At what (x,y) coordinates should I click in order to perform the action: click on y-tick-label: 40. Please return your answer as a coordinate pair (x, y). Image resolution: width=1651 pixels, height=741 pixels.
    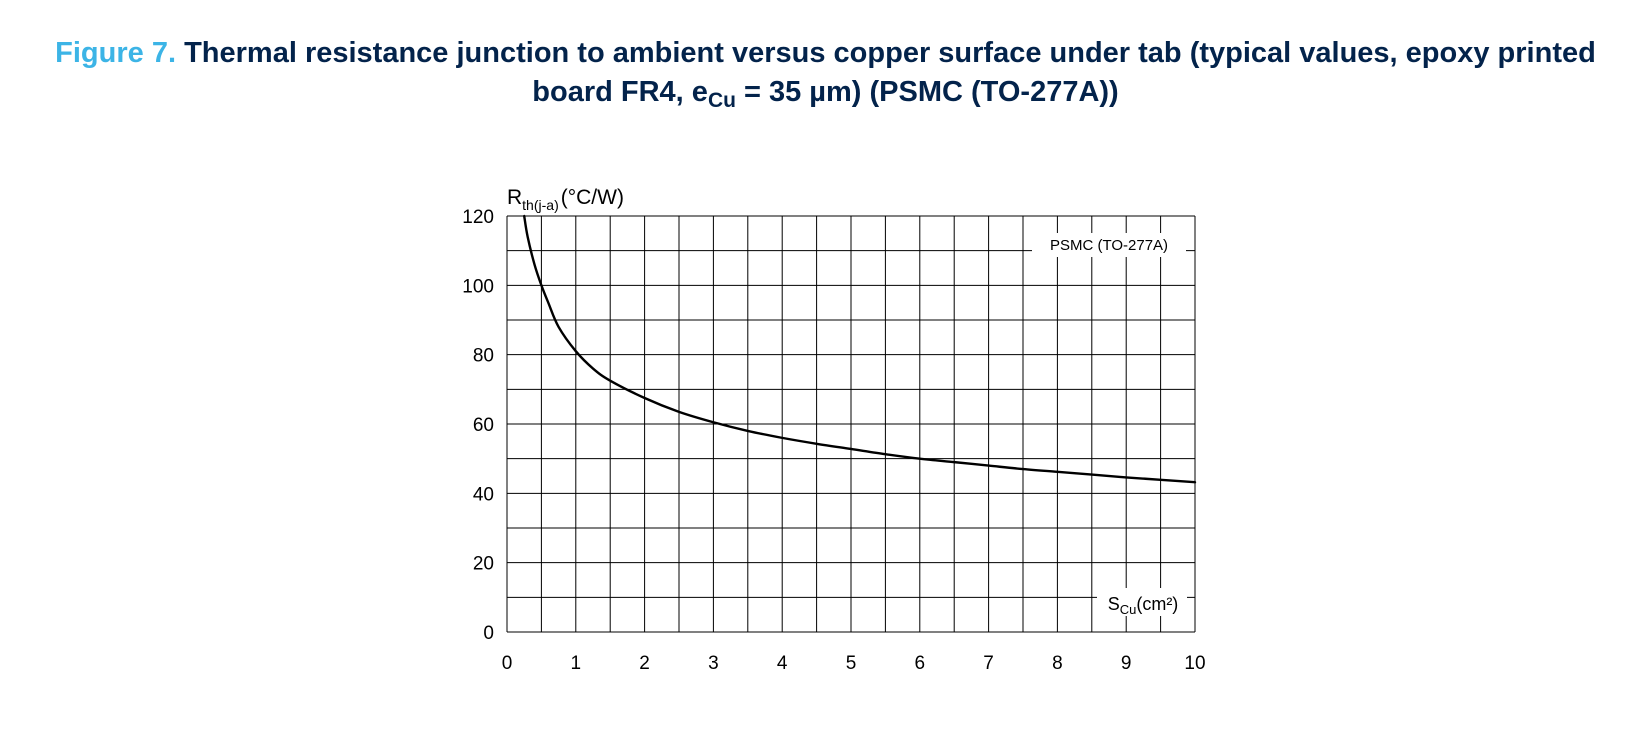
    Looking at the image, I should click on (483, 494).